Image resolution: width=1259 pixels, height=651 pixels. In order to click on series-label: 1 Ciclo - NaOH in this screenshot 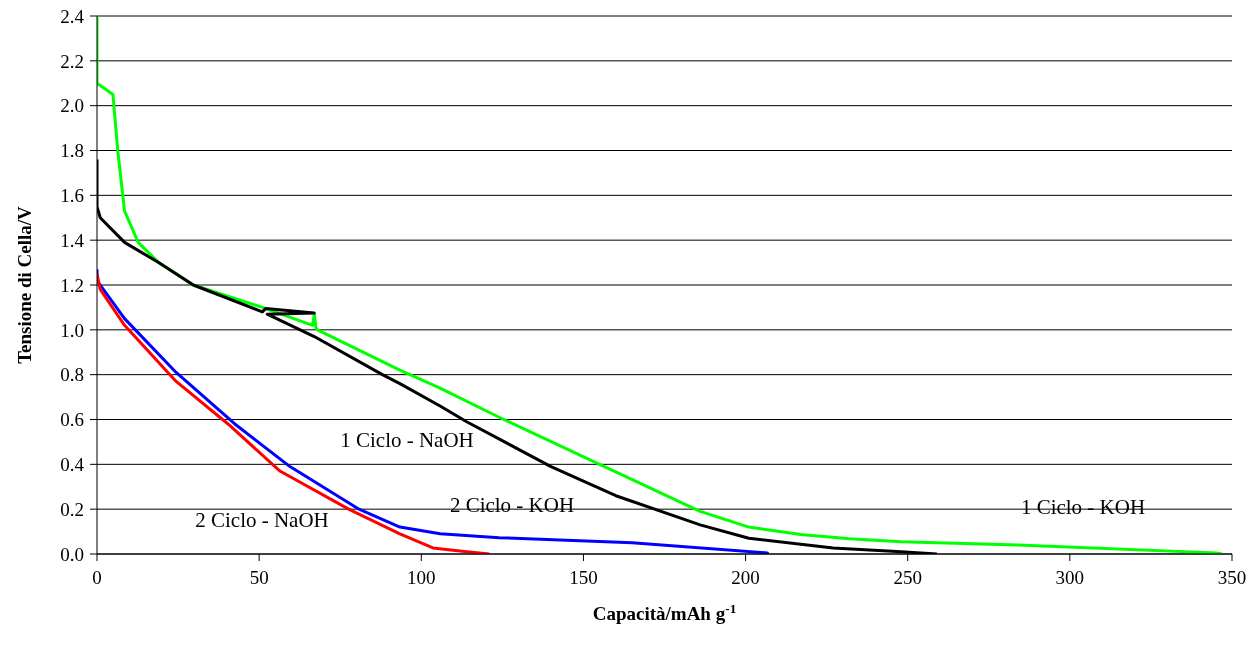, I will do `click(407, 440)`.